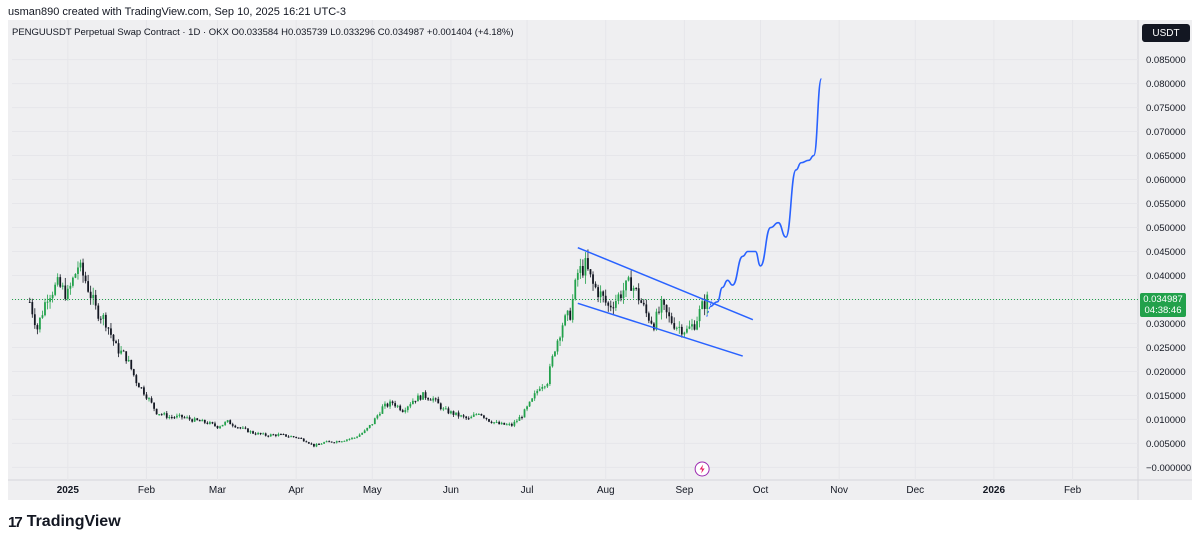  Describe the element at coordinates (73, 521) in the screenshot. I see `brand-name: TradingView` at that location.